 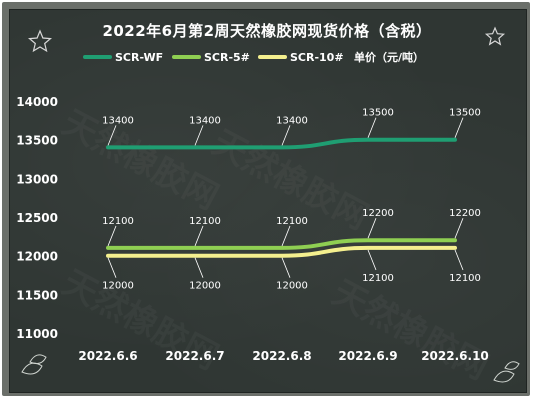 I want to click on x-tick-label: 2022.6.10, so click(x=455, y=356).